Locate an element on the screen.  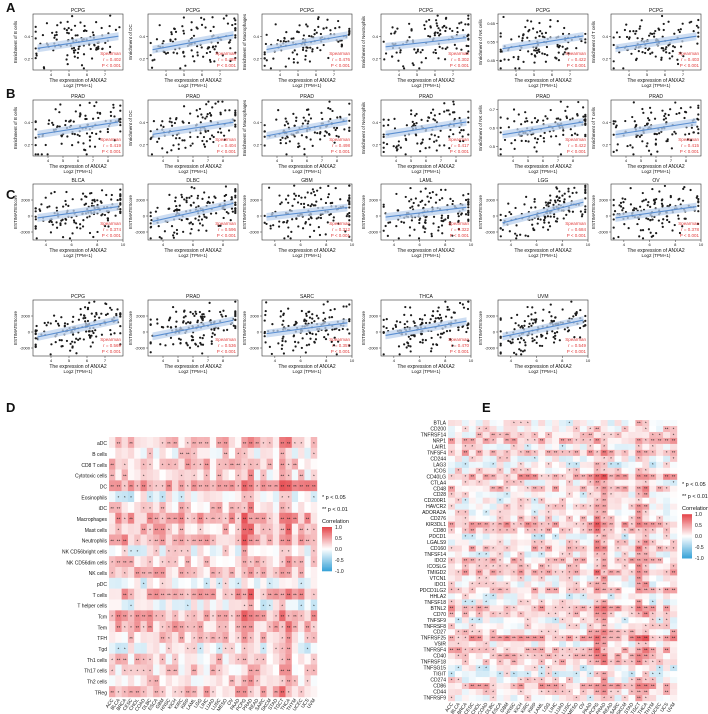
y-tick-label: -2000 is located at coordinates (140, 348).